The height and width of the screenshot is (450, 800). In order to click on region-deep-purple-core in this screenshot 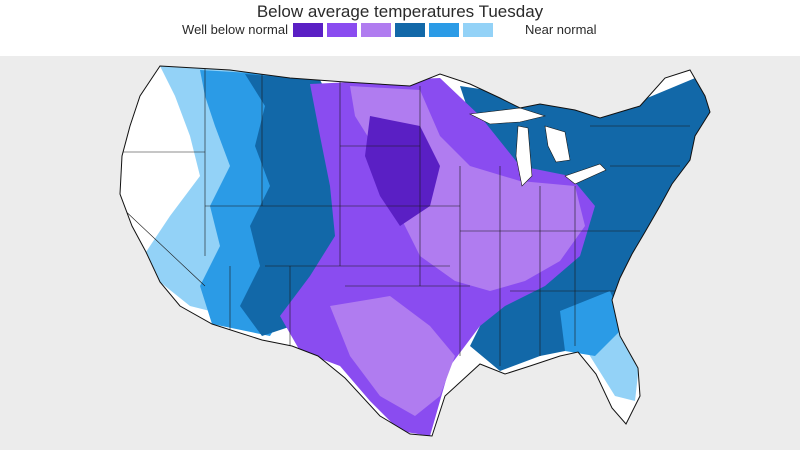, I will do `click(402, 171)`.